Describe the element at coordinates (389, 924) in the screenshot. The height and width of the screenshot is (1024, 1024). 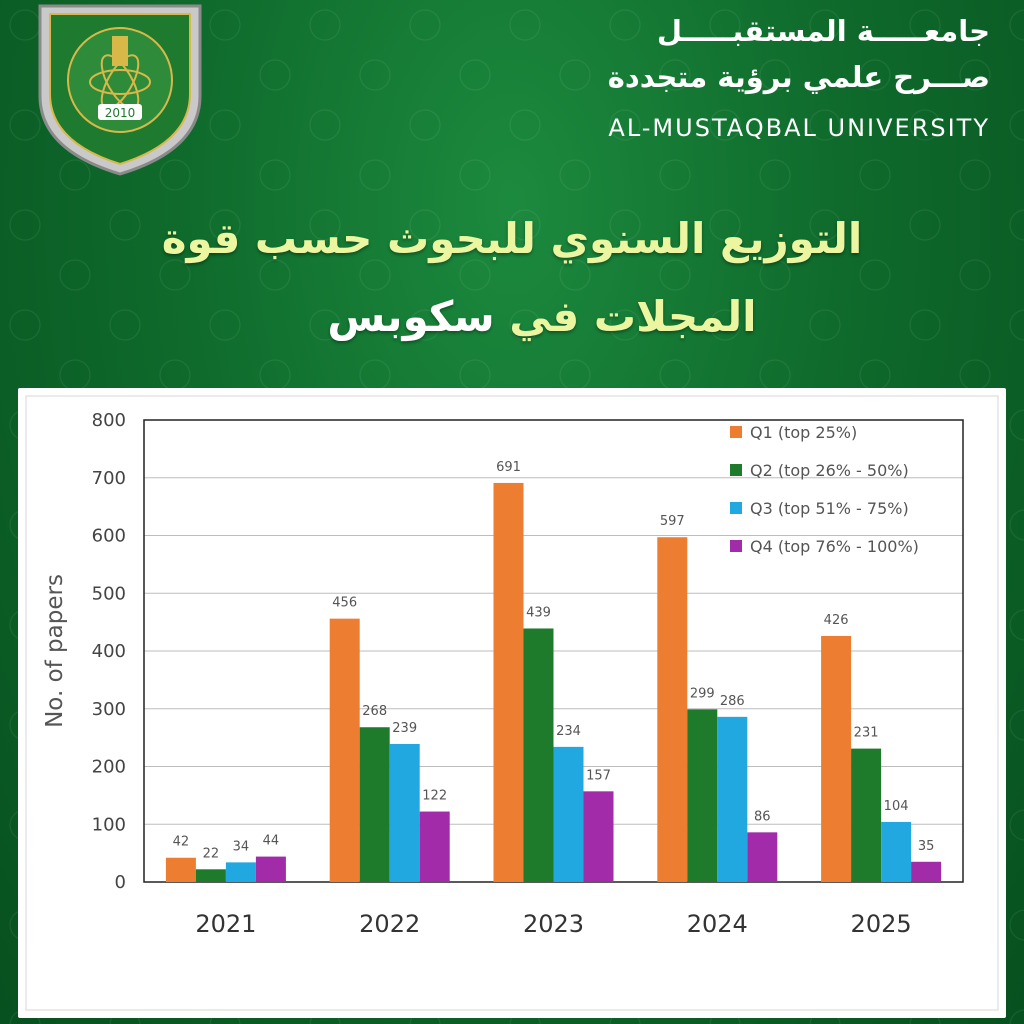
I see `x-tick-label: 2022` at that location.